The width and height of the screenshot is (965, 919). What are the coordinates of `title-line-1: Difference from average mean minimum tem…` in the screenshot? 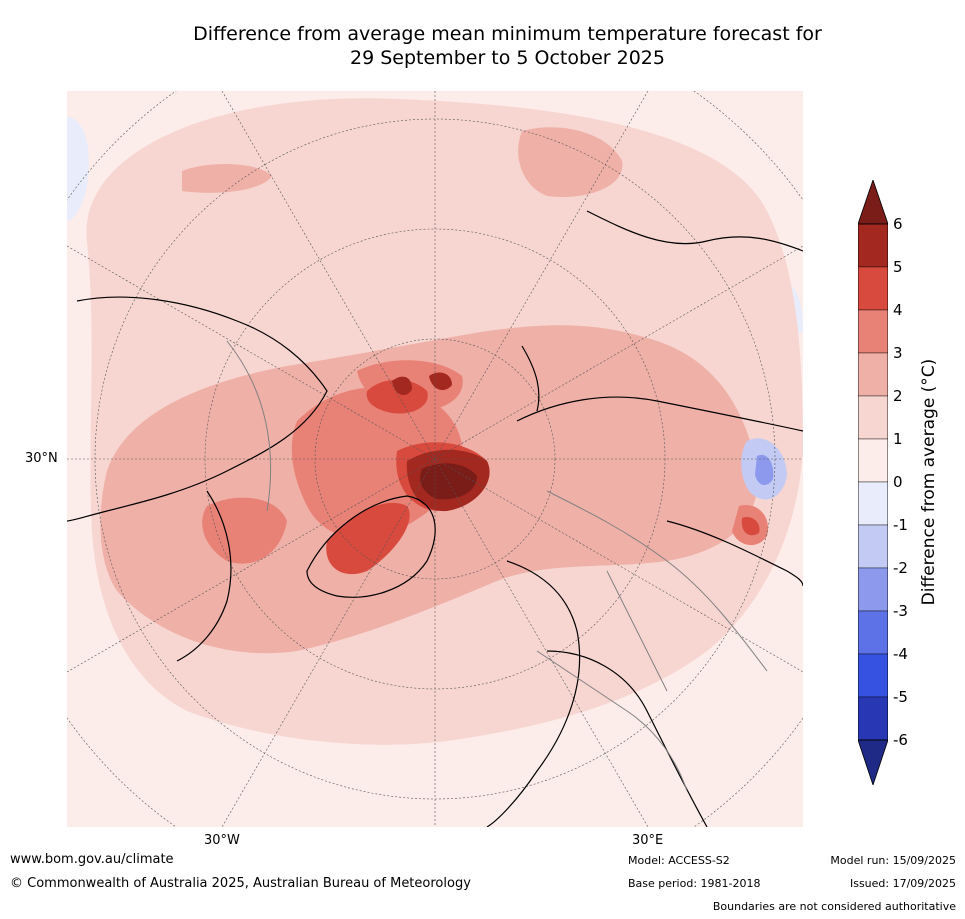 It's located at (507, 34).